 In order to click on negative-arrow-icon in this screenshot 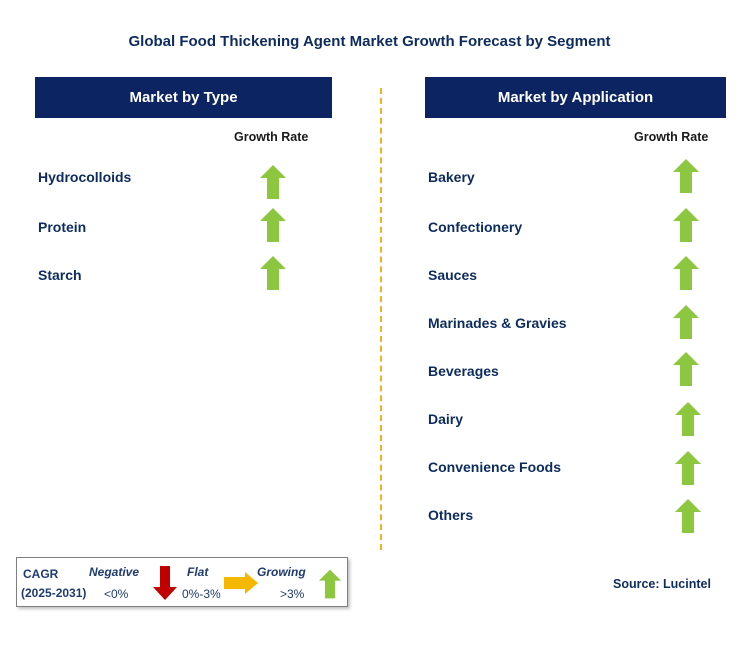, I will do `click(165, 583)`.